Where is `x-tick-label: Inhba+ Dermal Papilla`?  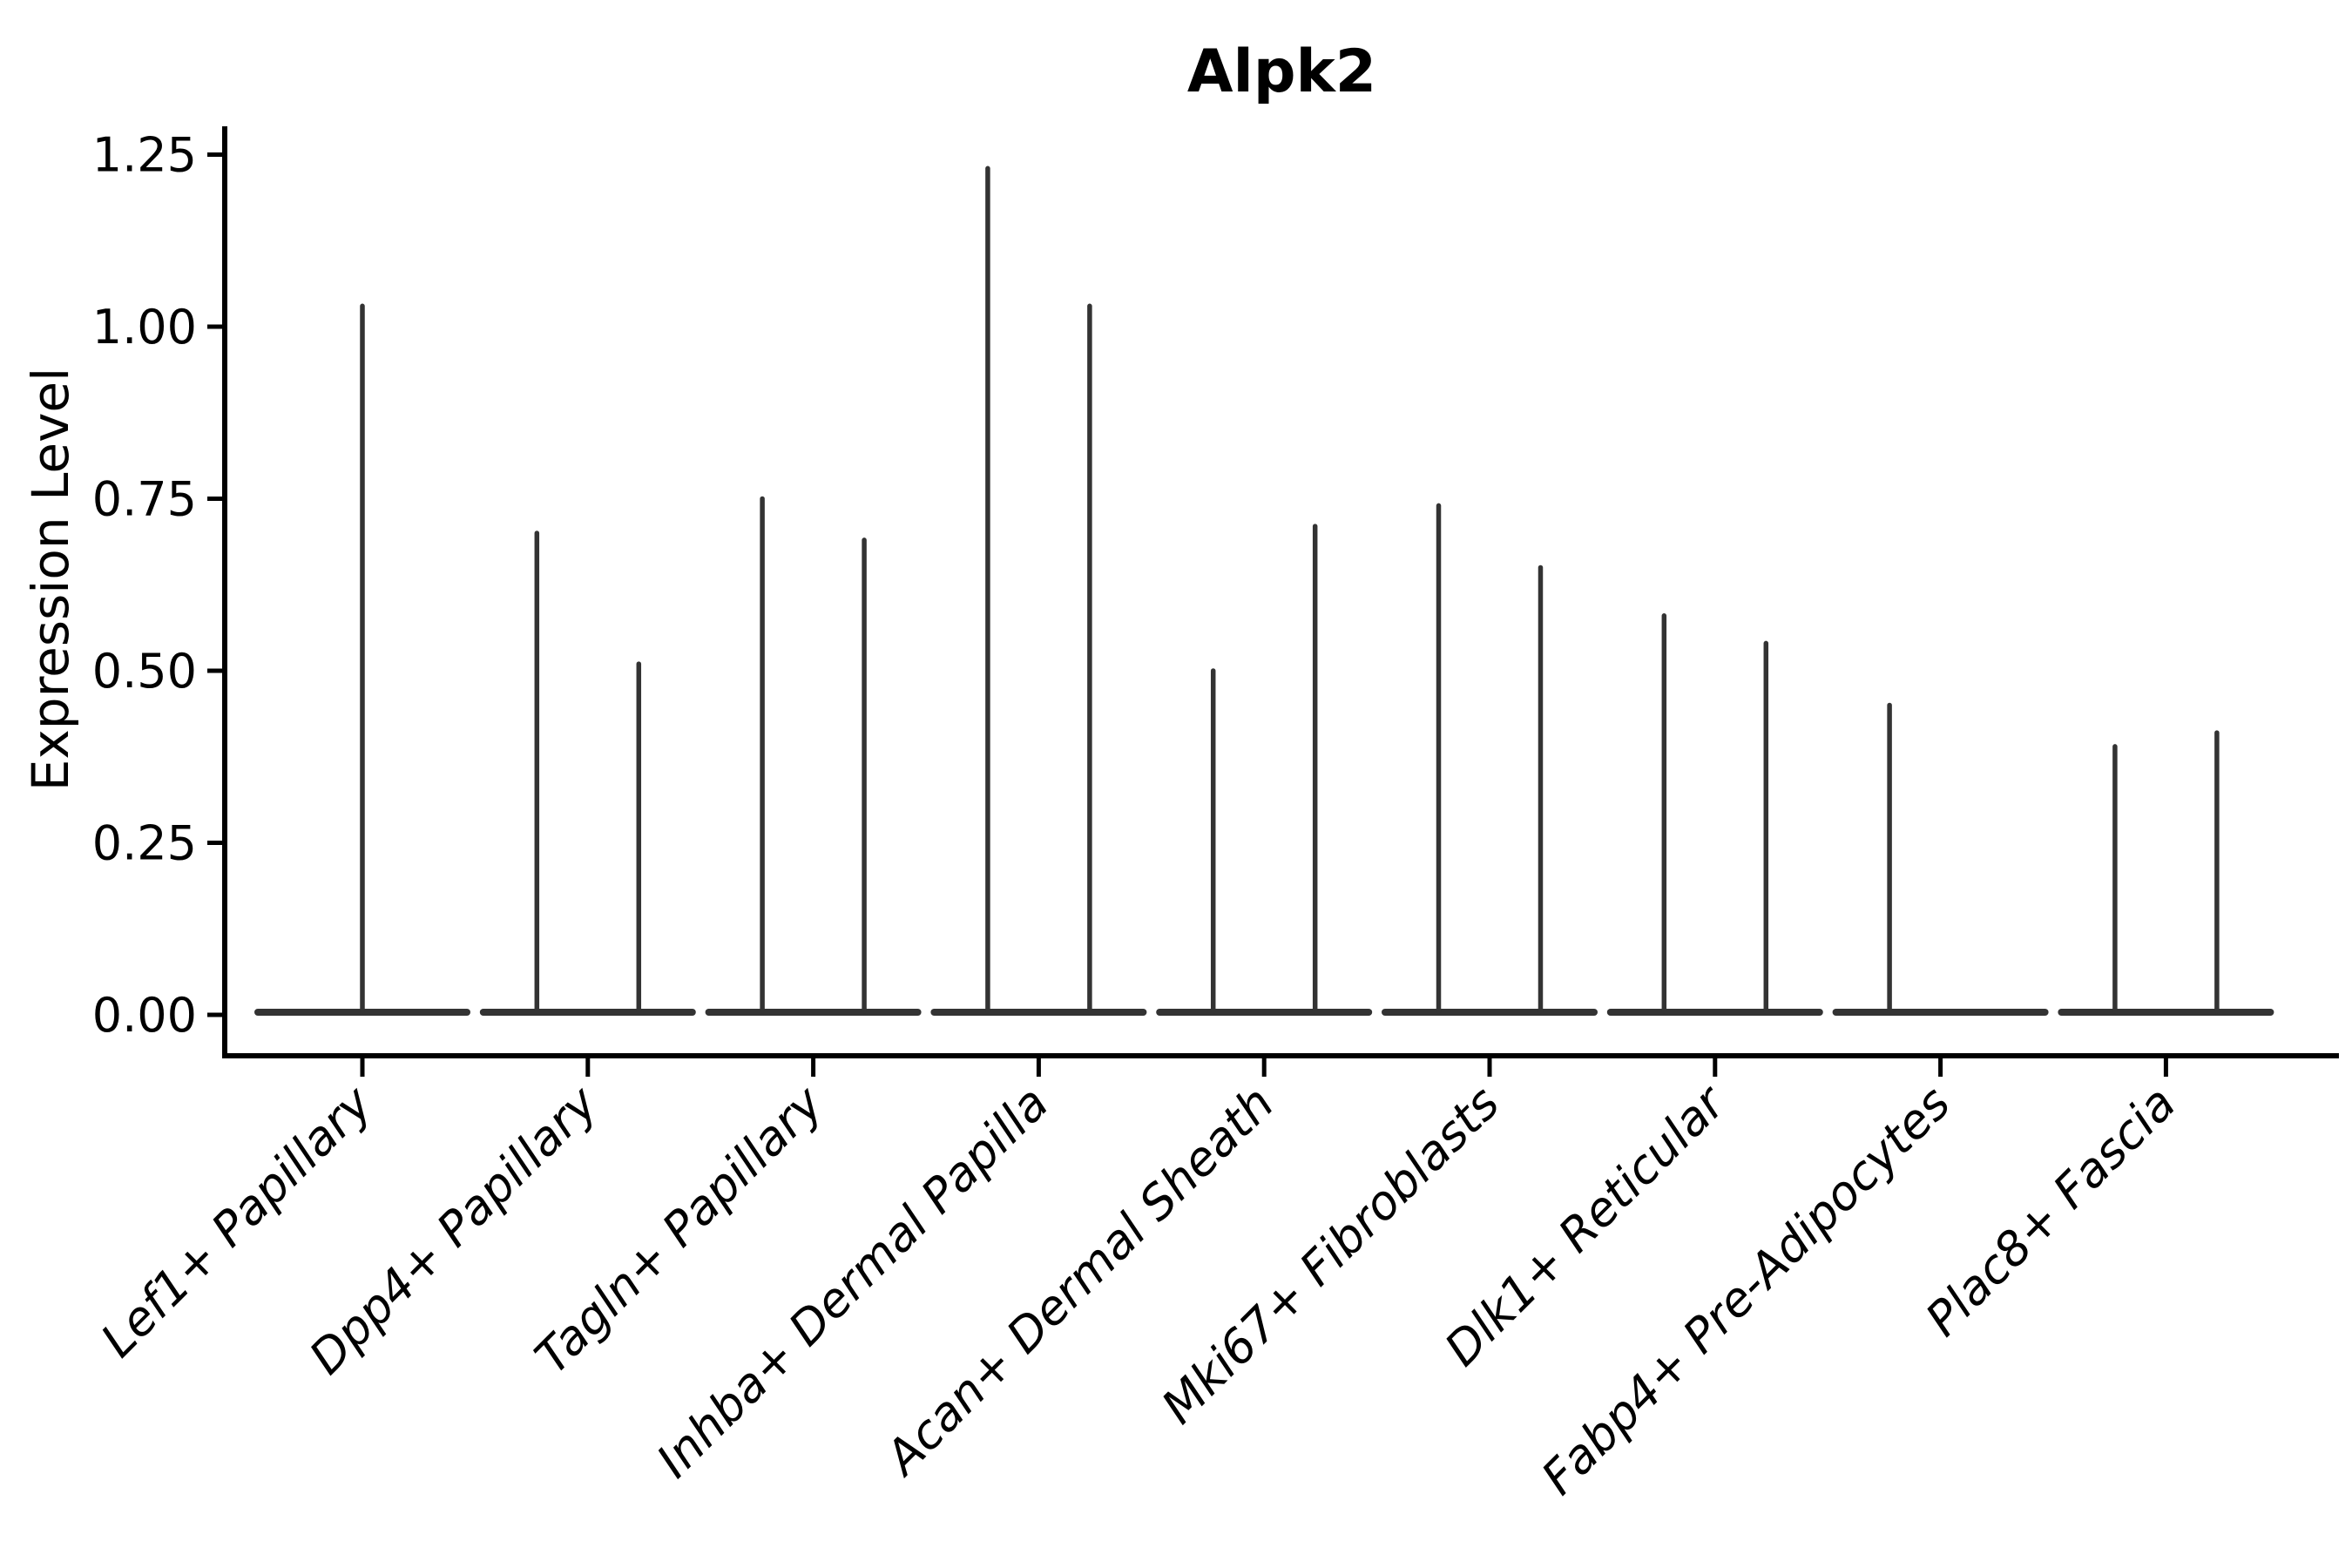
x-tick-label: Inhba+ Dermal Papilla is located at coordinates (852, 1282).